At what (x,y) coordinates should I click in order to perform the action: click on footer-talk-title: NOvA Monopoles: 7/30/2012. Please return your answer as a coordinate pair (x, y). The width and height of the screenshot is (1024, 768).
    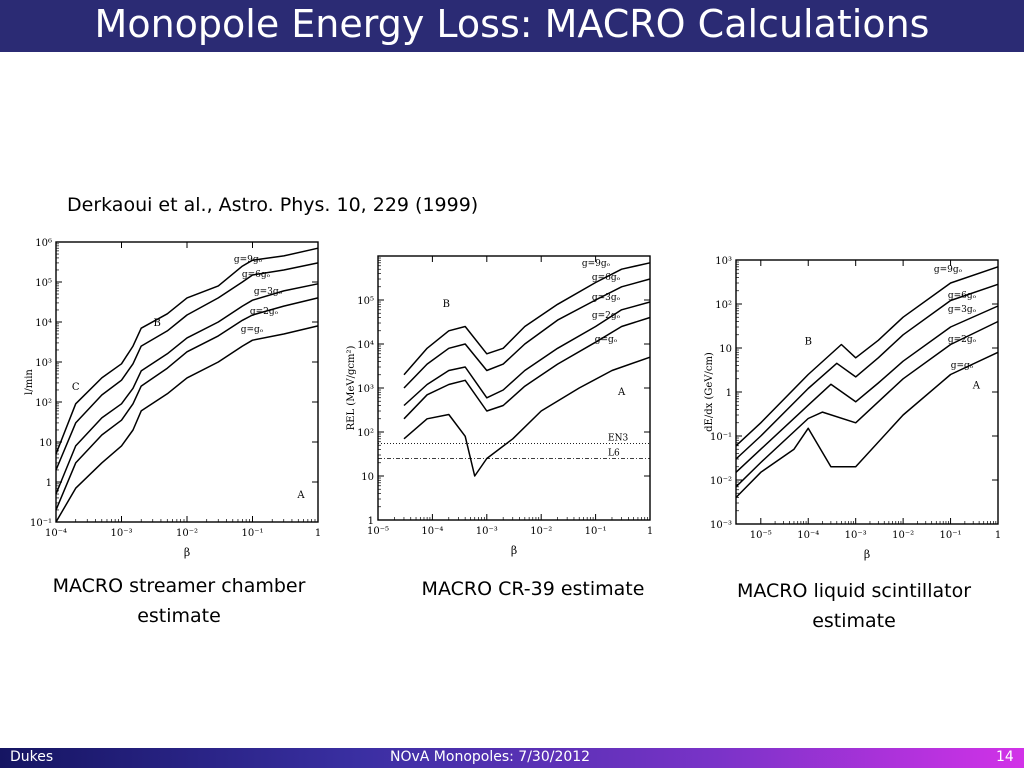
    Looking at the image, I should click on (490, 757).